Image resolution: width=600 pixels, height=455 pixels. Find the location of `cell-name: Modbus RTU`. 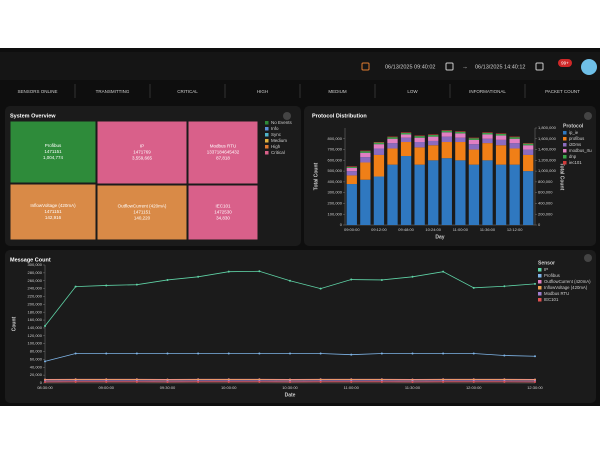

cell-name: Modbus RTU is located at coordinates (223, 146).